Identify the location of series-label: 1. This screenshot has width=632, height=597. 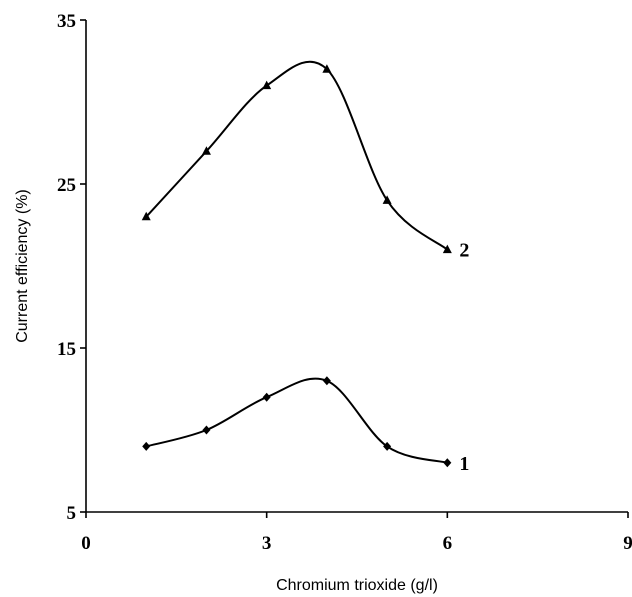
(464, 464).